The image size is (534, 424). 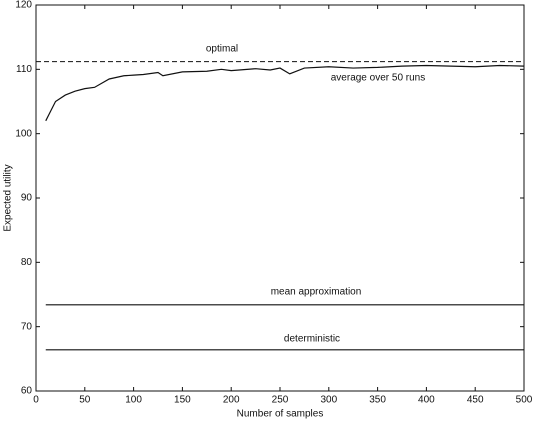 I want to click on x-tick-label: 50, so click(x=85, y=400).